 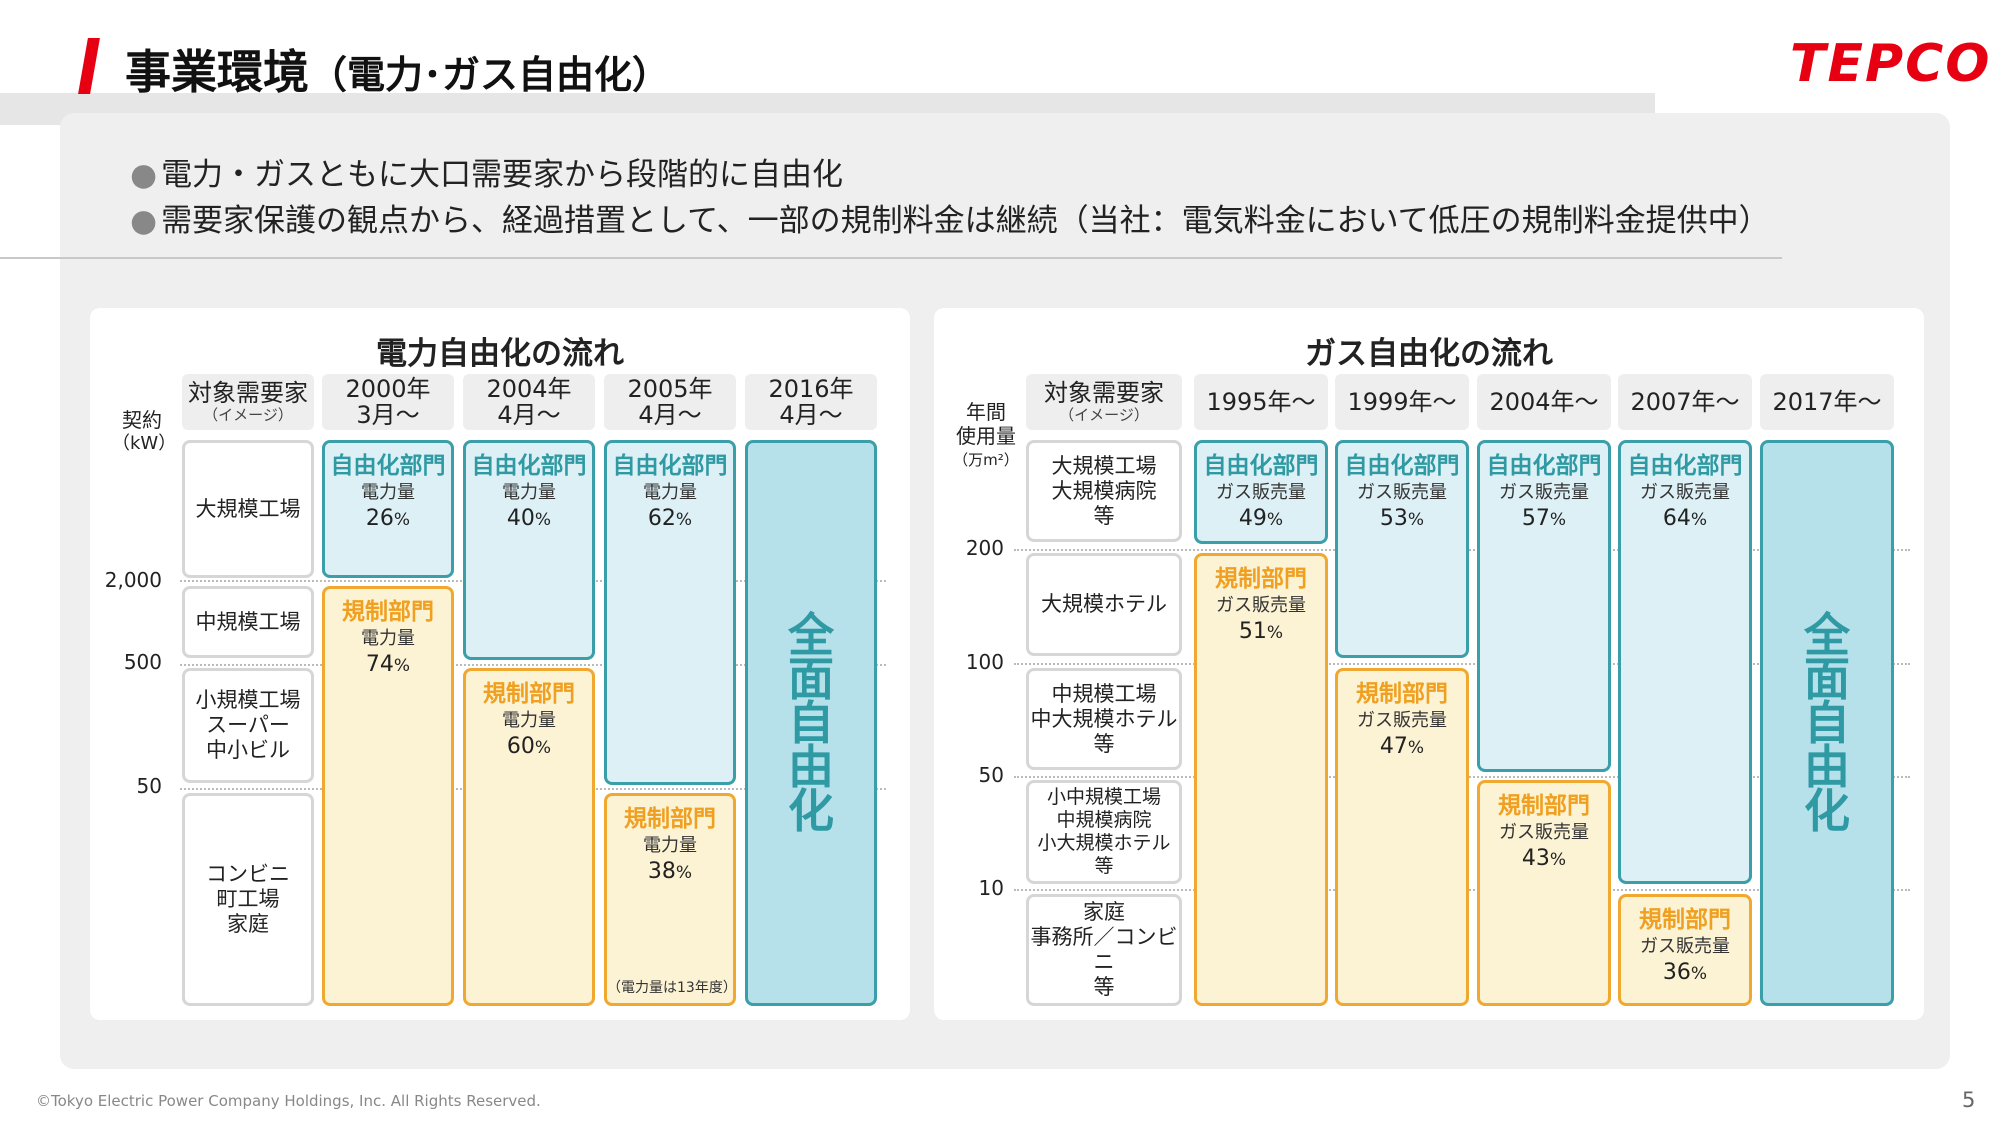 I want to click on power-tick: 500, so click(x=142, y=662).